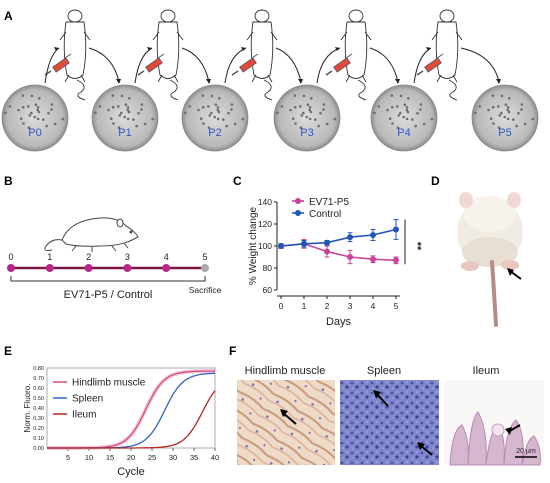 This screenshot has height=483, width=550. Describe the element at coordinates (306, 133) in the screenshot. I see `passage-label: P3` at that location.